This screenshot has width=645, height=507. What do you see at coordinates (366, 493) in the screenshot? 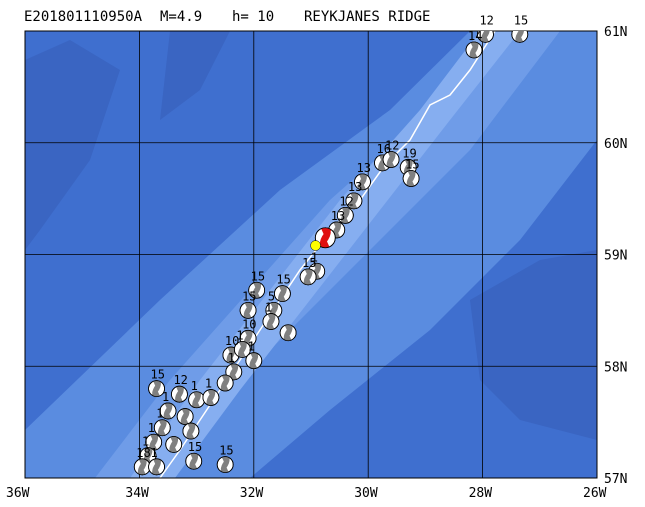
I see `lon-tick-label: 30W` at bounding box center [366, 493].